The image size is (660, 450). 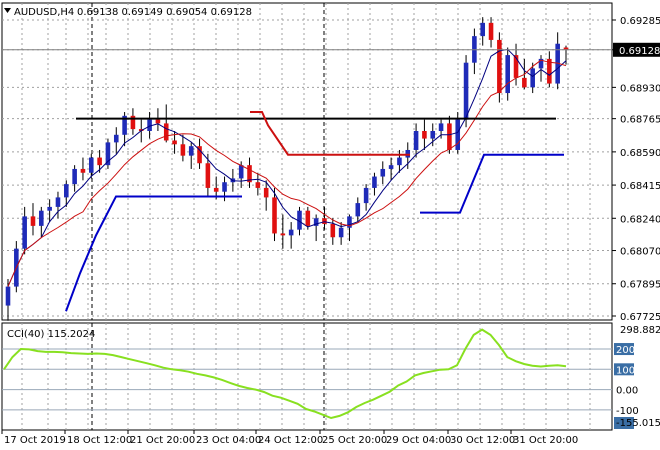 I want to click on support-line-upper, so click(x=492, y=183).